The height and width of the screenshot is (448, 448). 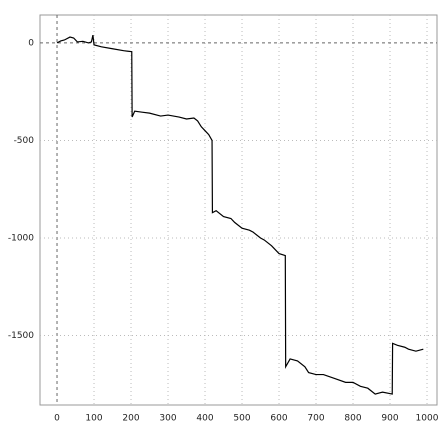 I want to click on x-tick-label: 0, so click(x=57, y=419).